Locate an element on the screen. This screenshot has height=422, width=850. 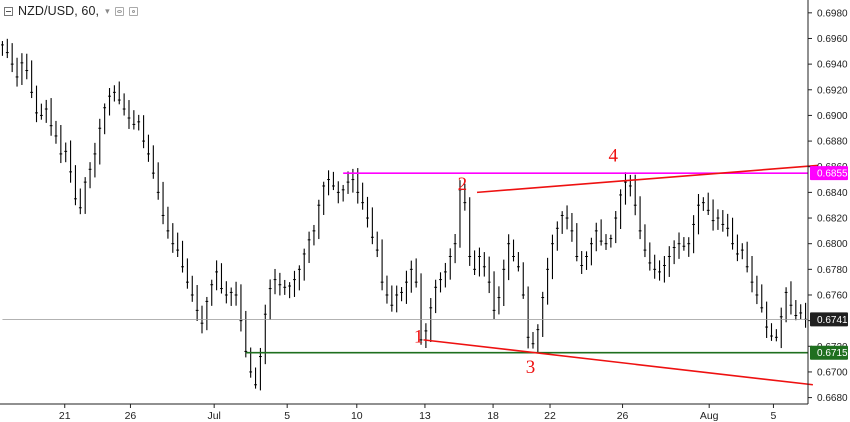
x-tick-label: Aug is located at coordinates (709, 416).